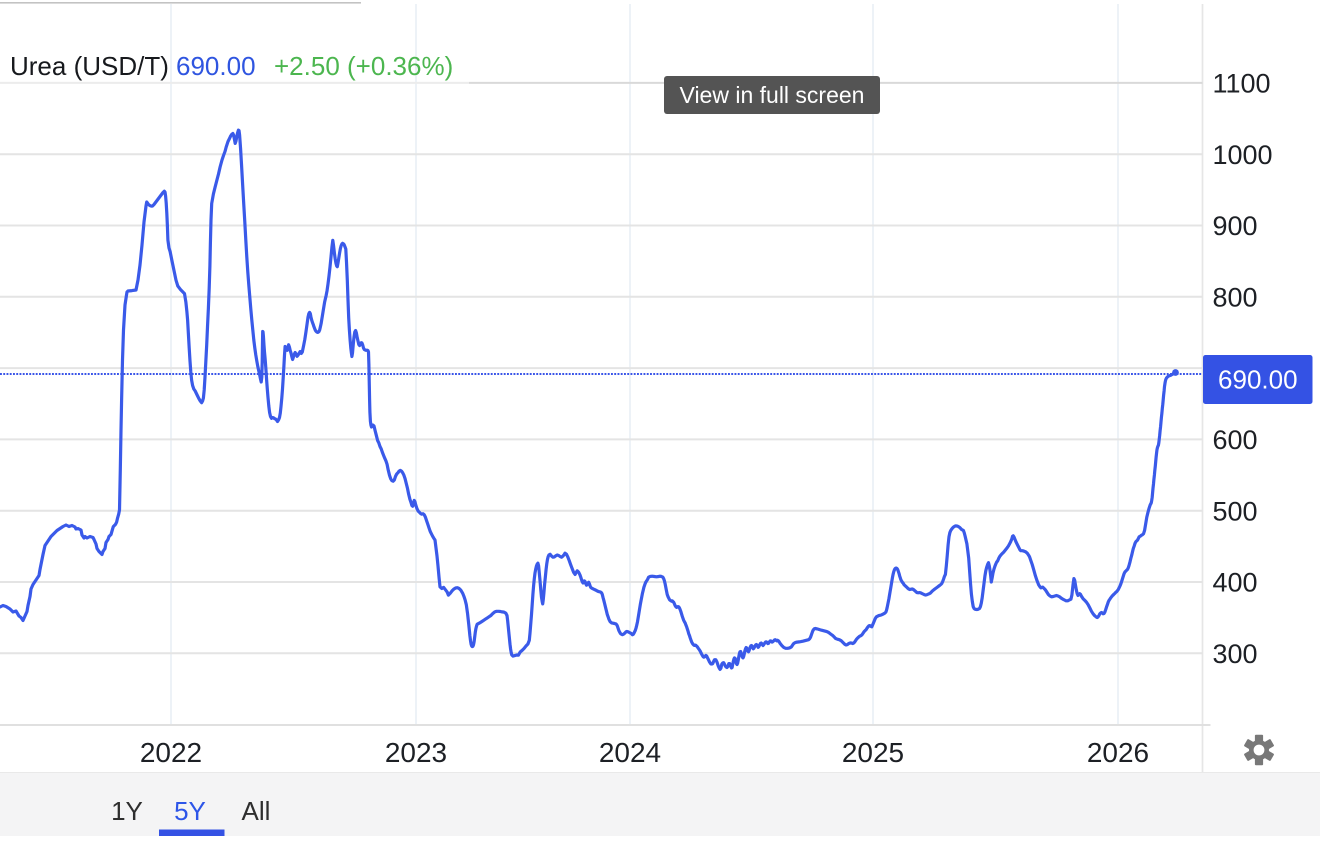 The width and height of the screenshot is (1320, 841). What do you see at coordinates (772, 95) in the screenshot?
I see `svg-text: View in full screen` at bounding box center [772, 95].